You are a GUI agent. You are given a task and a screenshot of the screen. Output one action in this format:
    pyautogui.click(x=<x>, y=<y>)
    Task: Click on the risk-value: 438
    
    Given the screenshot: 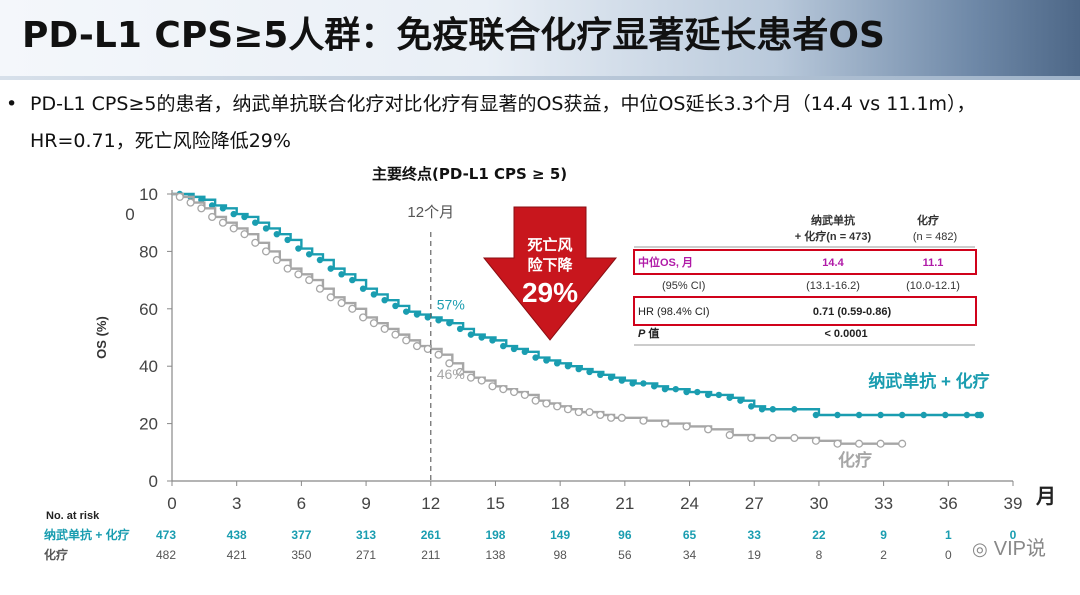 What is the action you would take?
    pyautogui.click(x=237, y=535)
    